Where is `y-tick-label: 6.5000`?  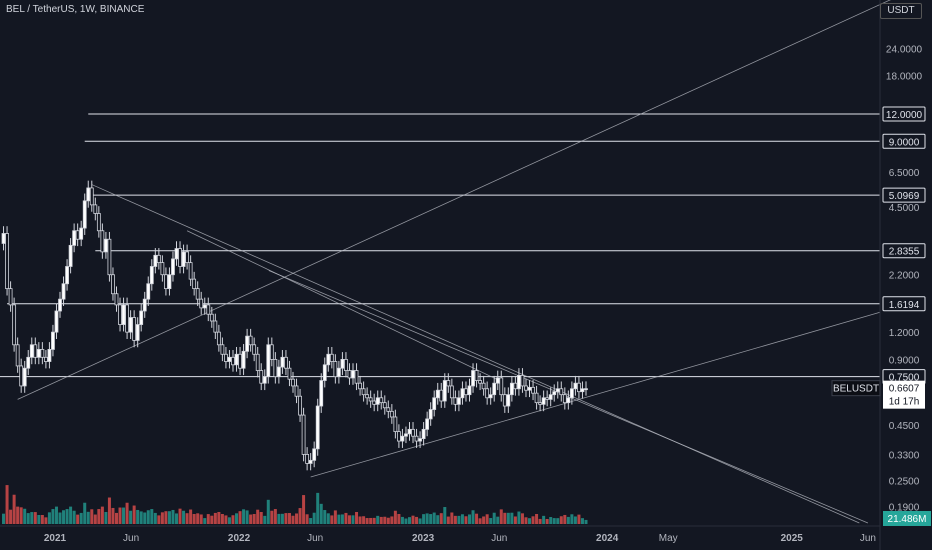
y-tick-label: 6.5000 is located at coordinates (904, 173).